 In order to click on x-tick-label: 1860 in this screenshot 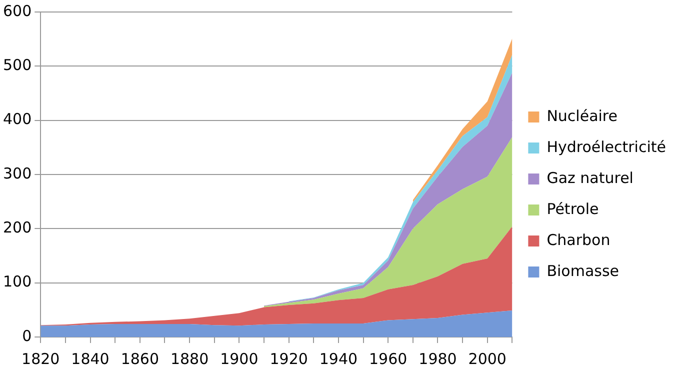, I will do `click(139, 359)`.